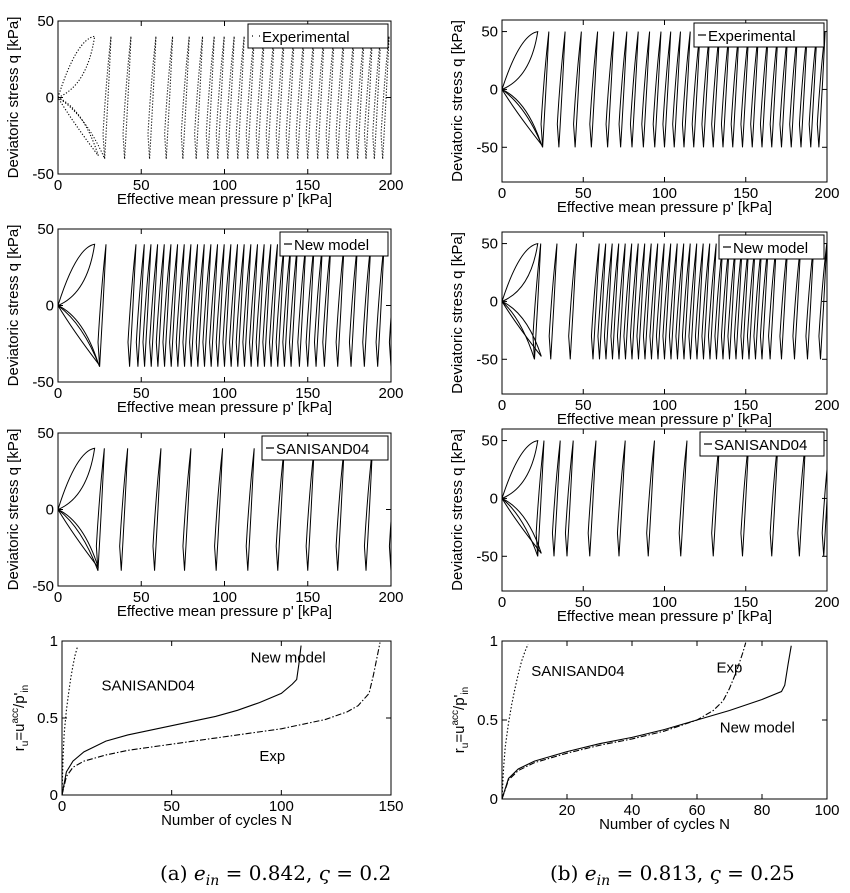  Describe the element at coordinates (664, 498) in the screenshot. I see `stress-path-b3` at that location.